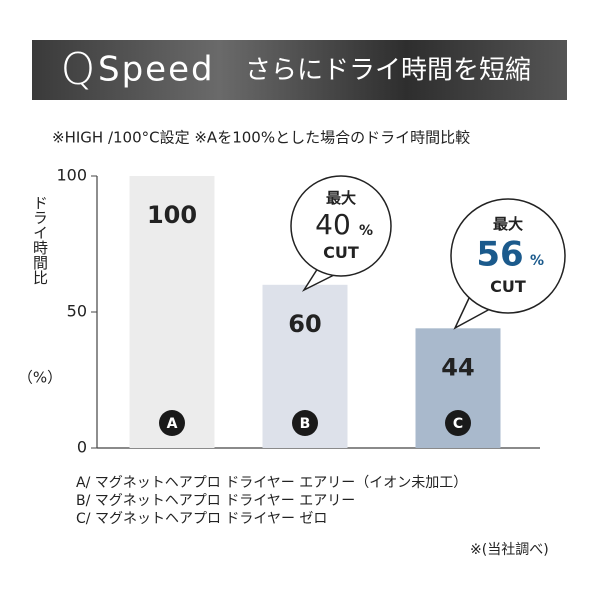 The width and height of the screenshot is (600, 600). I want to click on y-axis-label: ドライ時間比, so click(40, 240).